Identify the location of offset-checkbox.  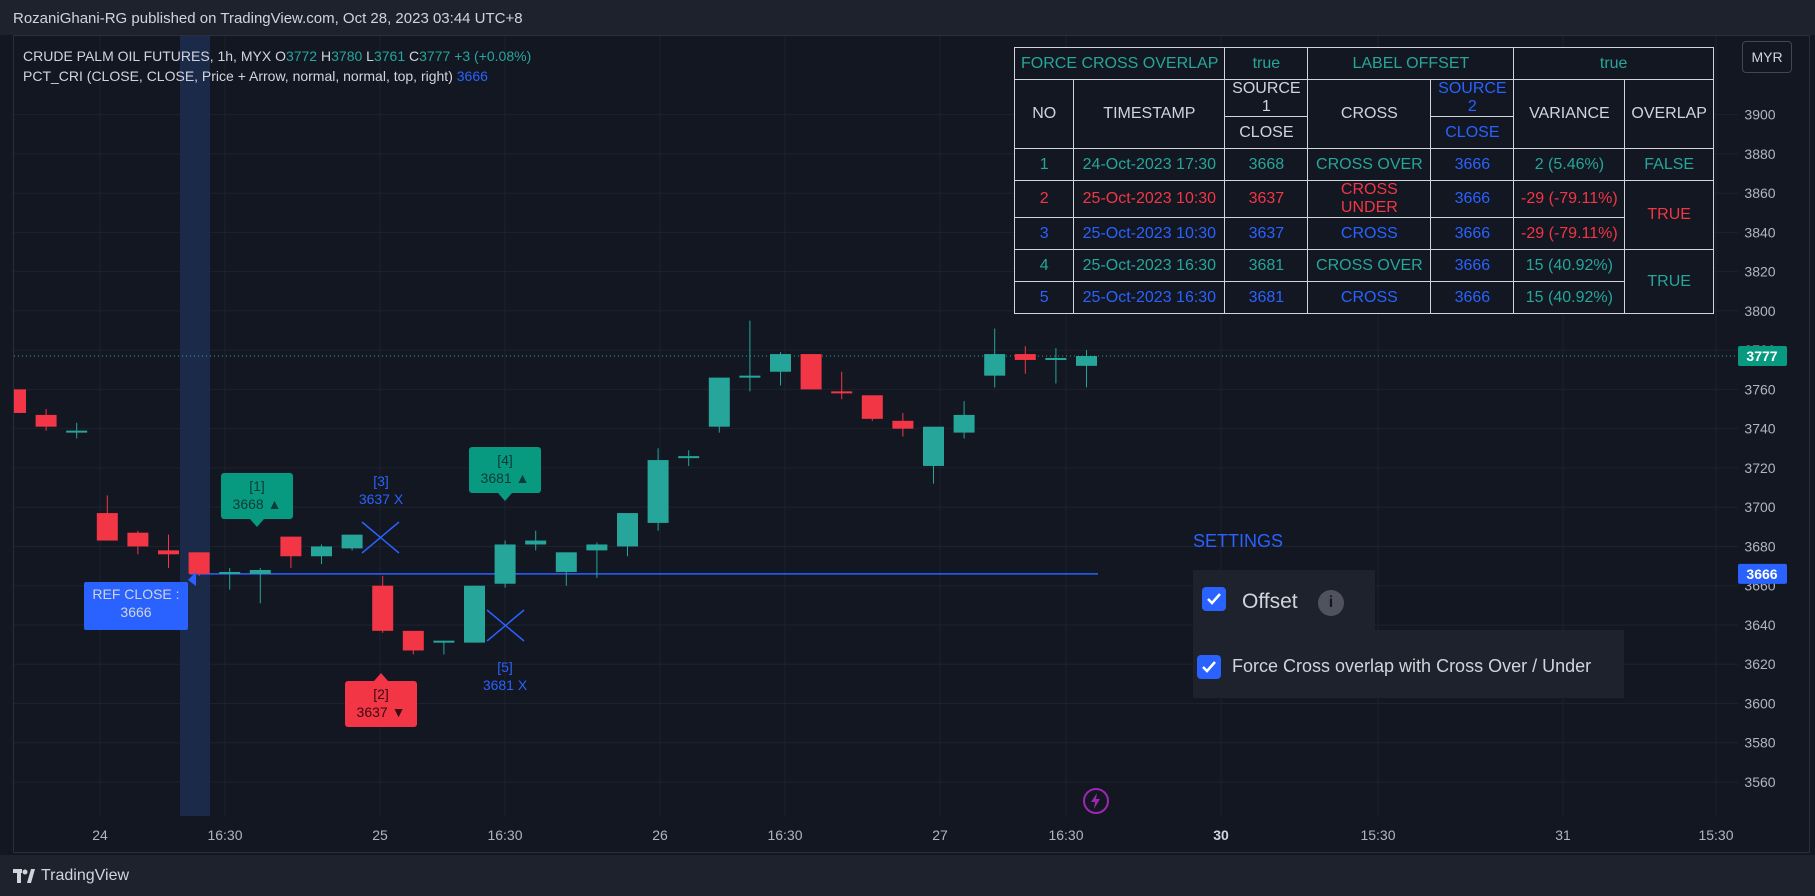
(1214, 599).